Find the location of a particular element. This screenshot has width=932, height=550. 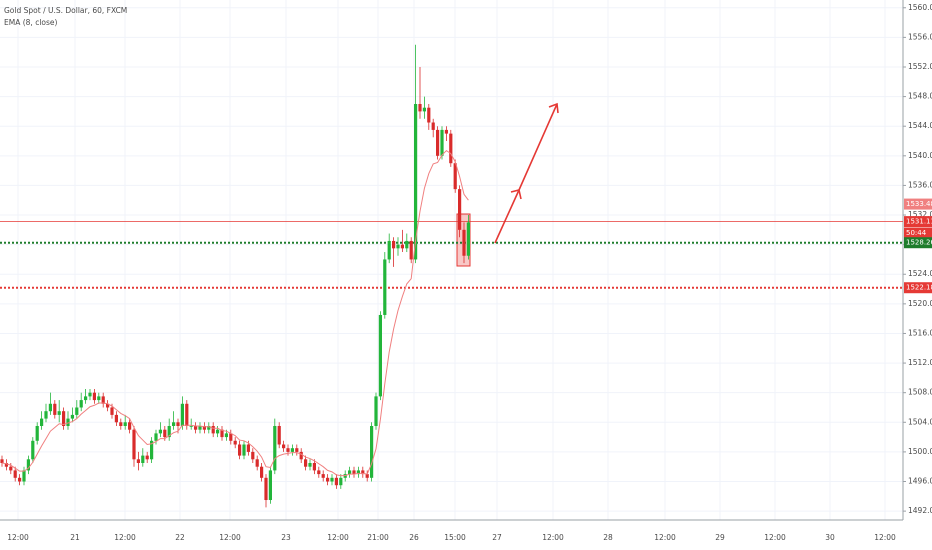

x-tick-label: 15:00 is located at coordinates (455, 537).